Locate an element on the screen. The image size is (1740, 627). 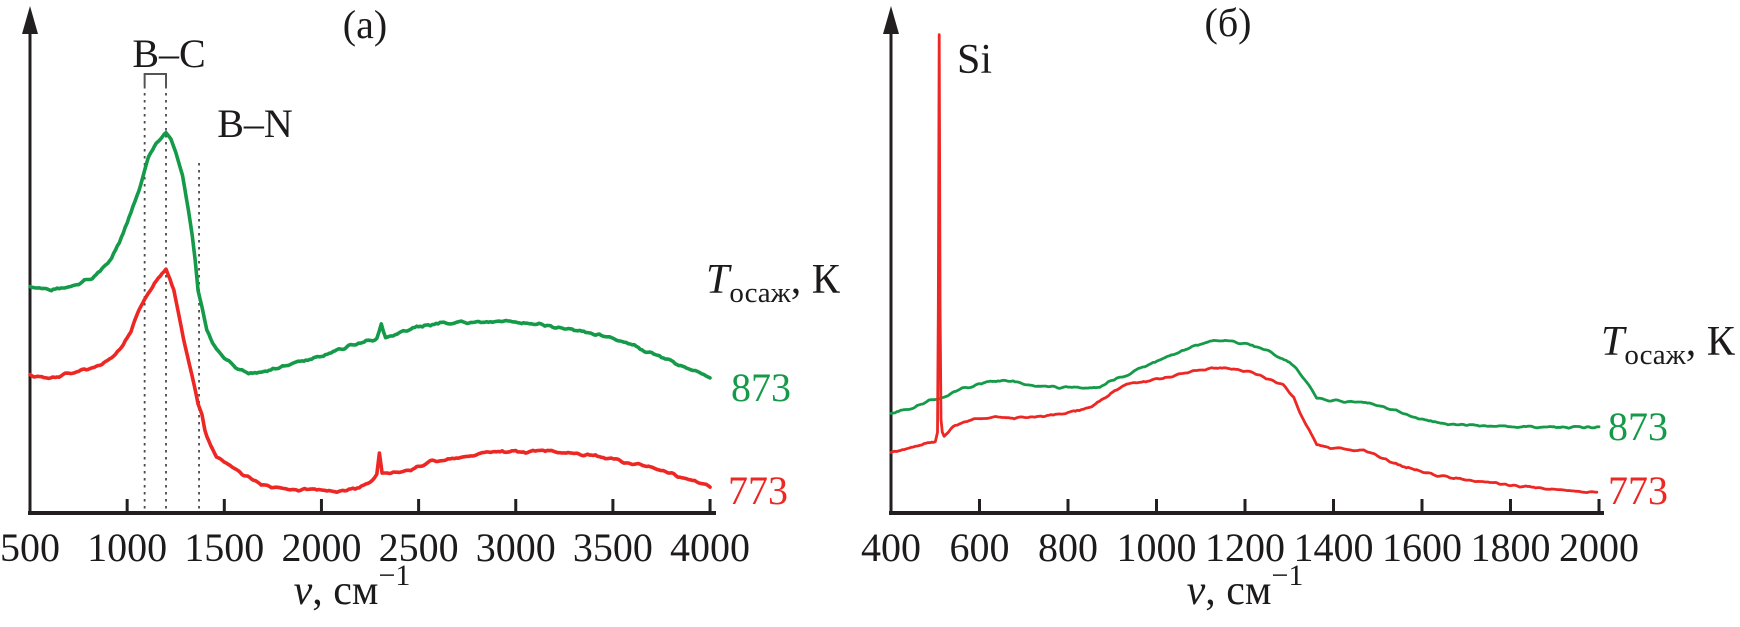
x-axis-tick-label: 600 is located at coordinates (980, 547).